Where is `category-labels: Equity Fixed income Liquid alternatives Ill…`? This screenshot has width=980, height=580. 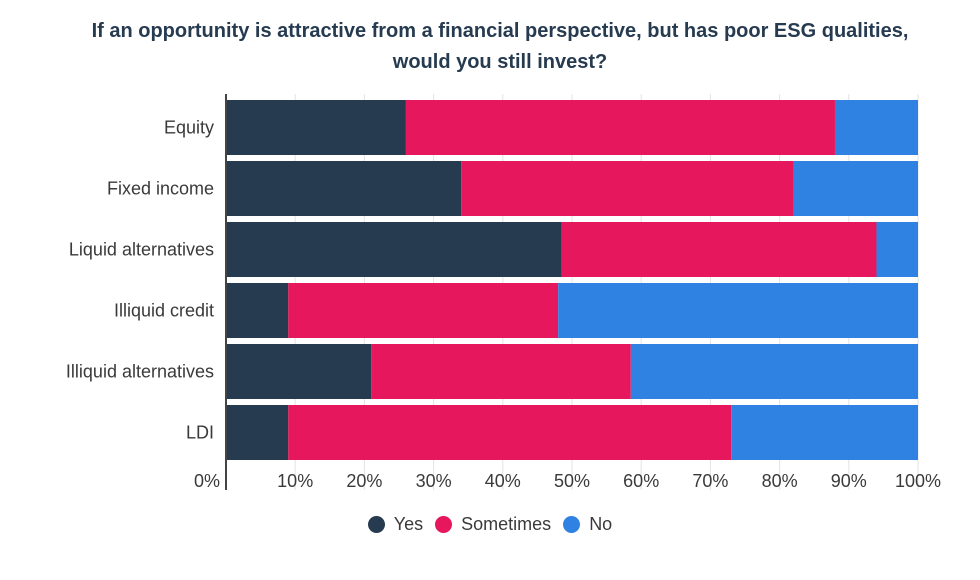 category-labels: Equity Fixed income Liquid alternatives Ill… is located at coordinates (140, 280).